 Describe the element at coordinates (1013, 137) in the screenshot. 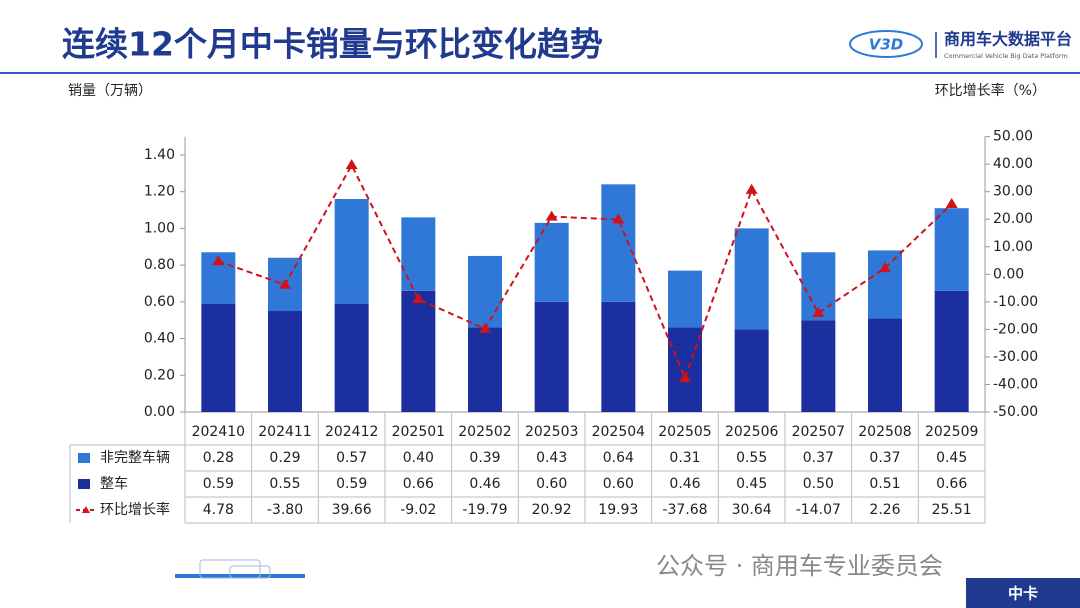

I see `y2-tick-label: 50.00` at that location.